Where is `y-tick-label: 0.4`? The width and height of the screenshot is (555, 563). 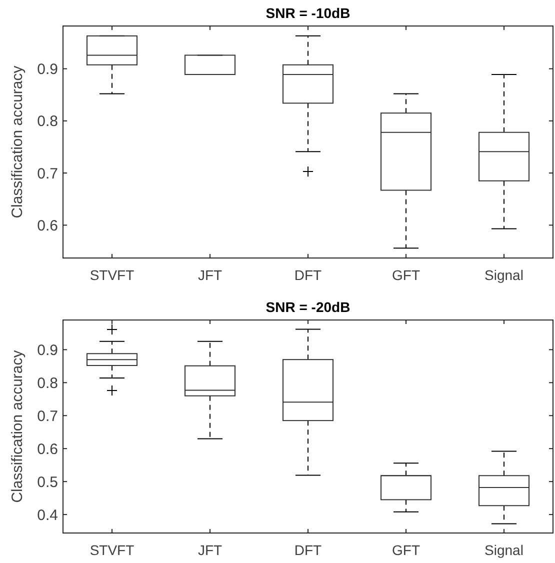
y-tick-label: 0.4 is located at coordinates (47, 515).